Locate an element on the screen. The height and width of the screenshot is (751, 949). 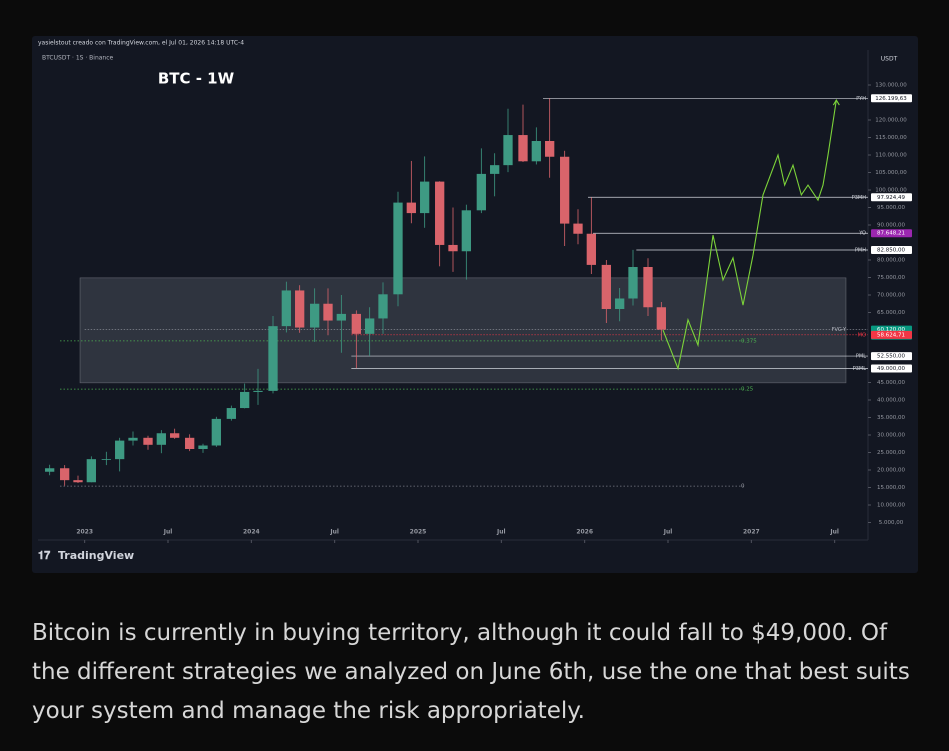
level-label: P3MH is located at coordinates (859, 198).